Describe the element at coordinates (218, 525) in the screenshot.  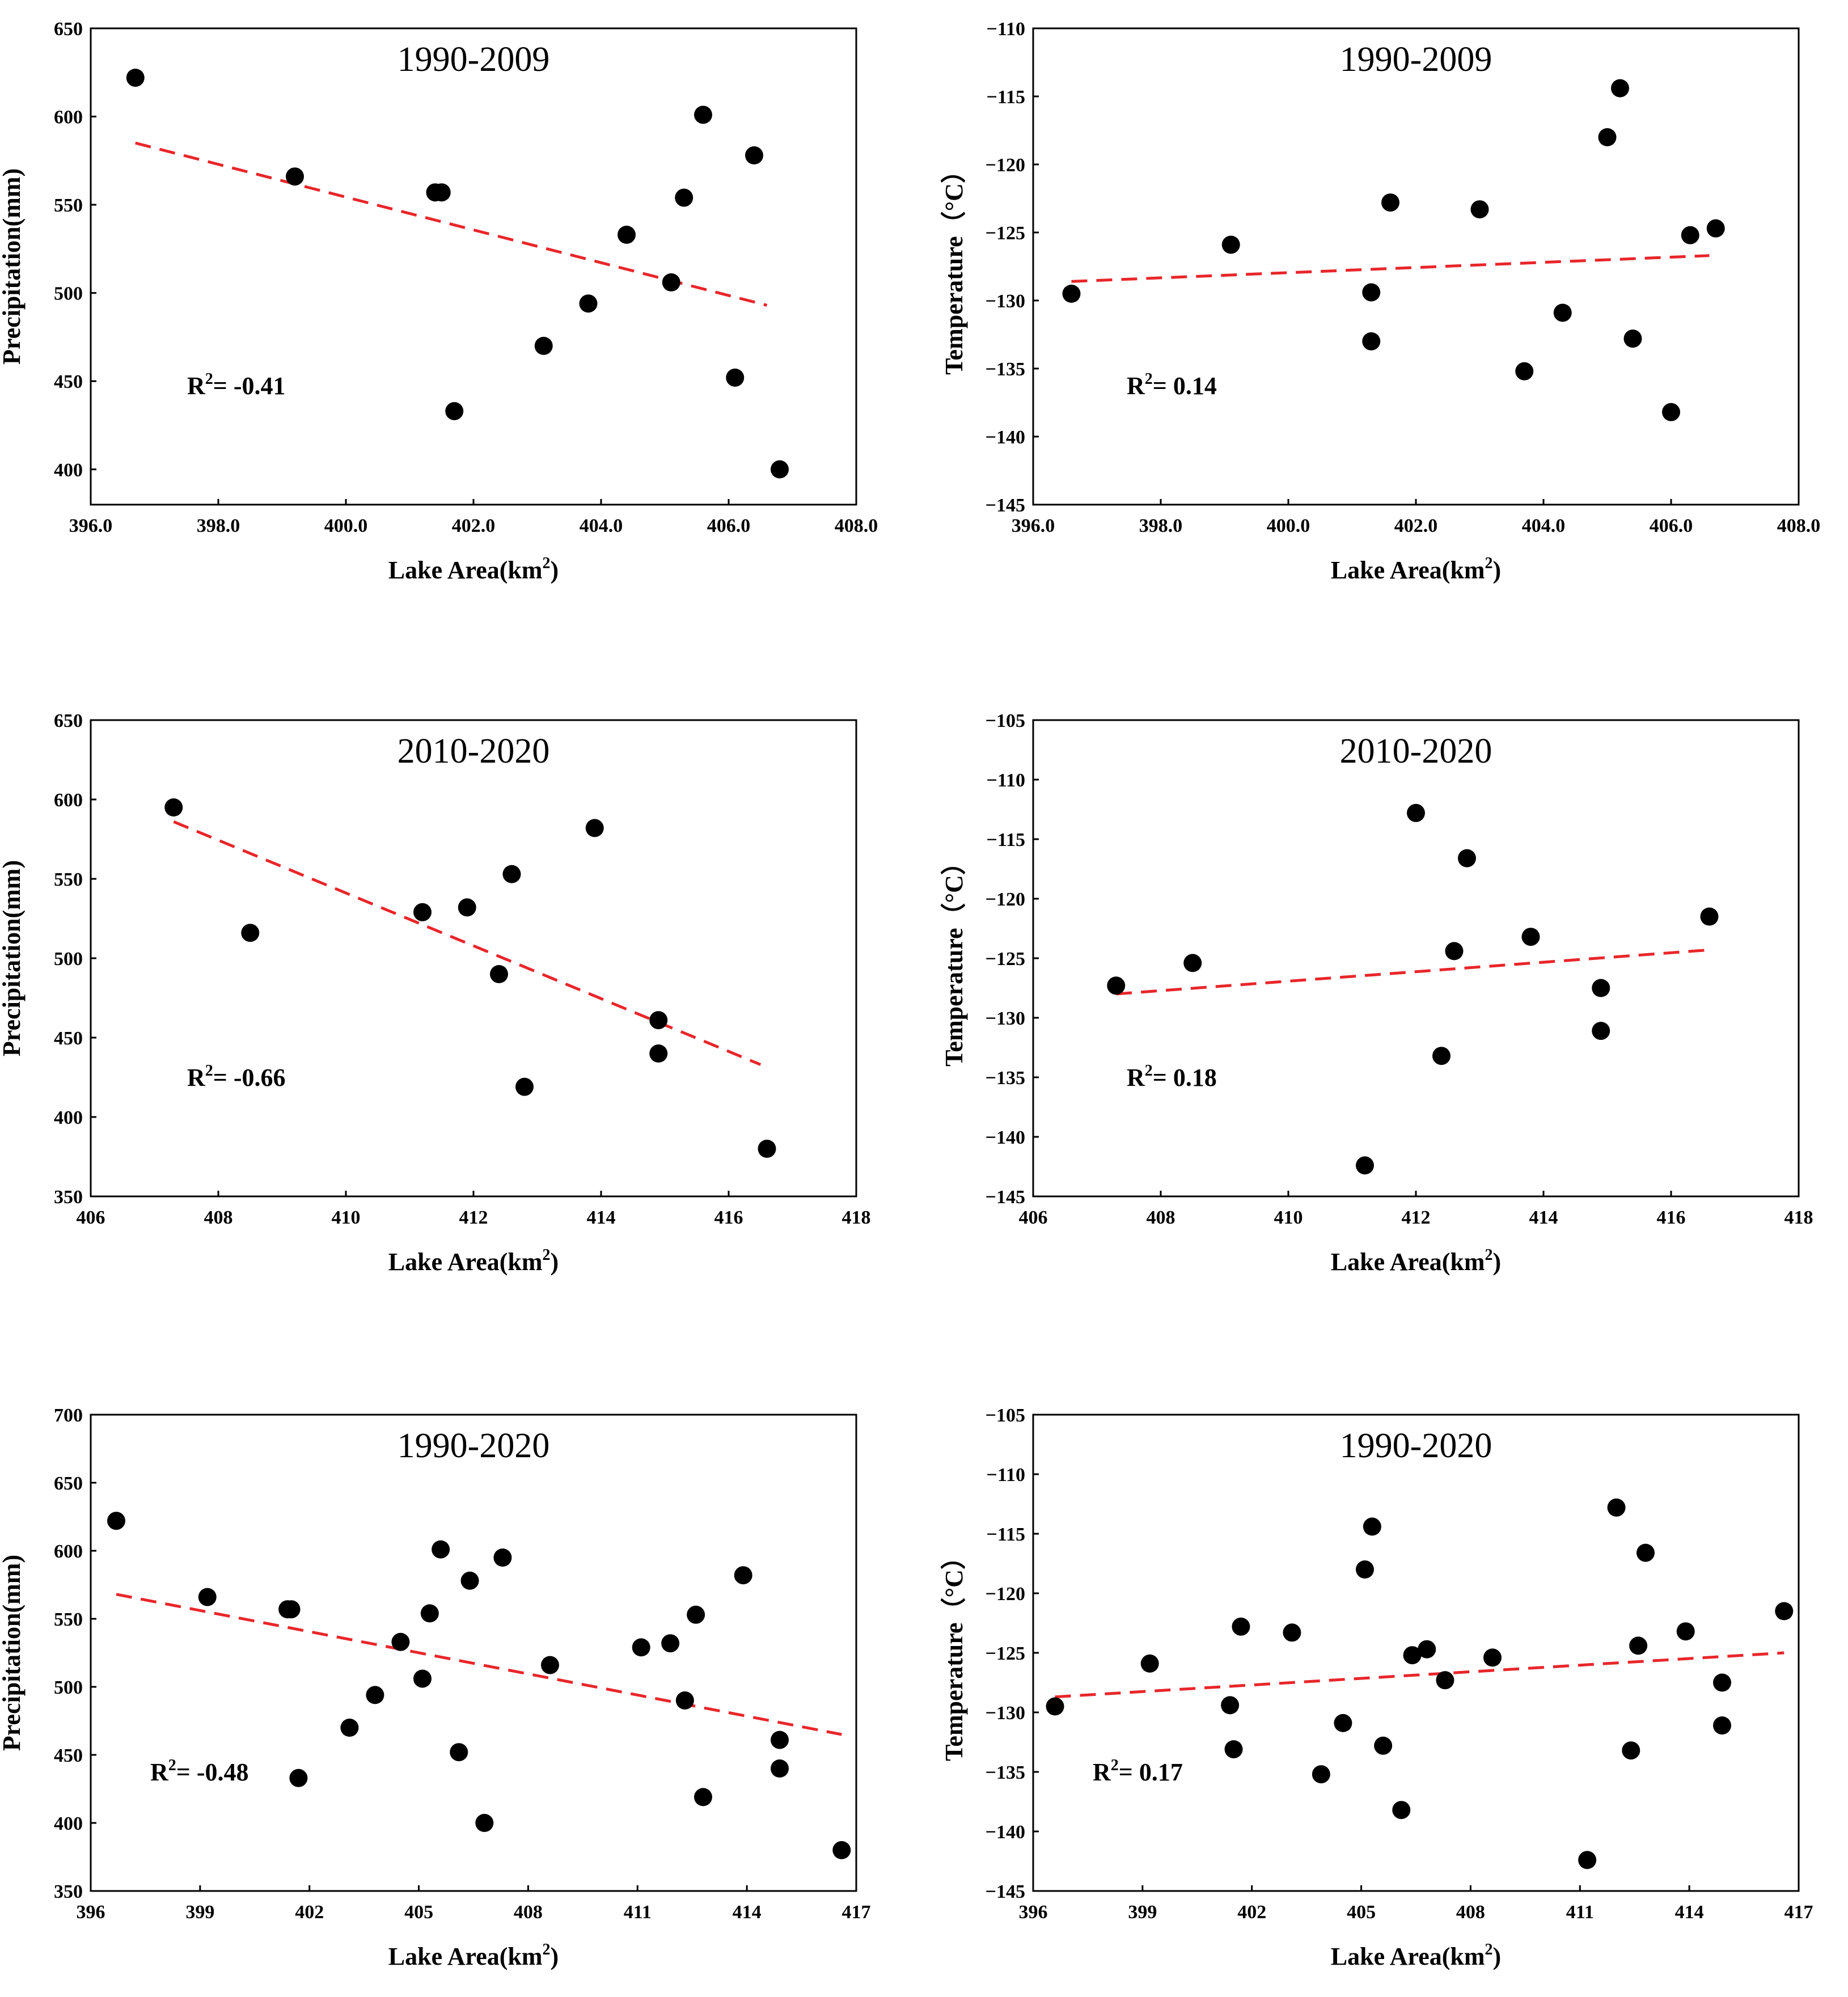
I see `x-tick-label: 398.0` at that location.